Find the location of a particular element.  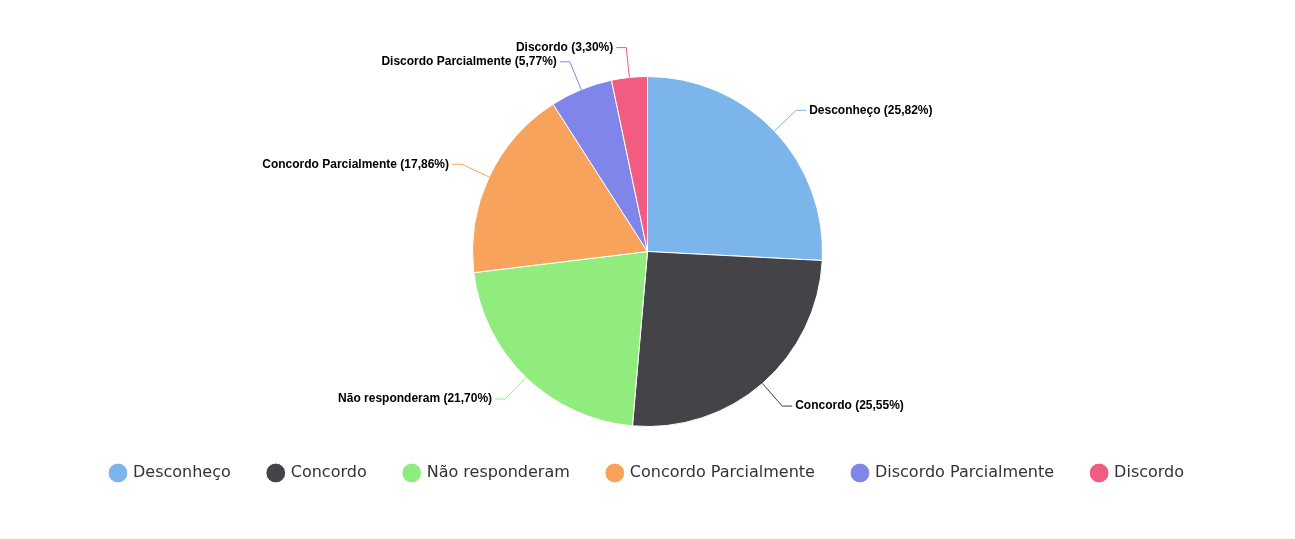

legend-label: Discordo Parcialmente is located at coordinates (964, 472).